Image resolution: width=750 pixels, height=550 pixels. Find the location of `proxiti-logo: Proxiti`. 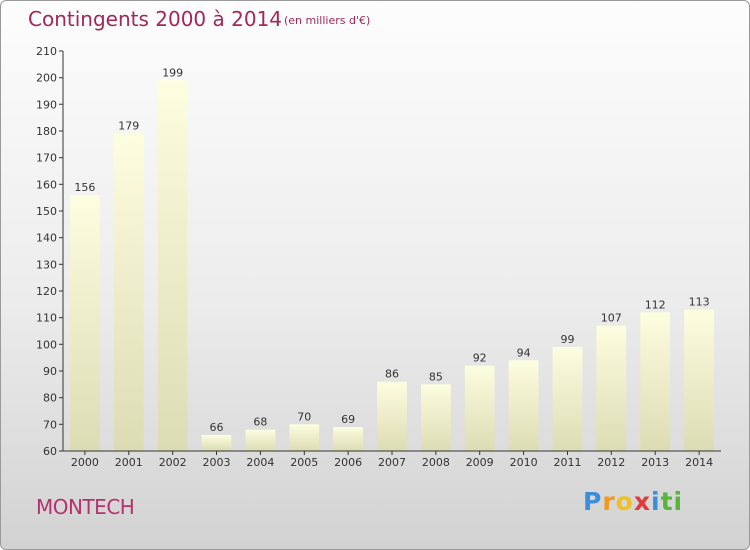

proxiti-logo: Proxiti is located at coordinates (633, 501).